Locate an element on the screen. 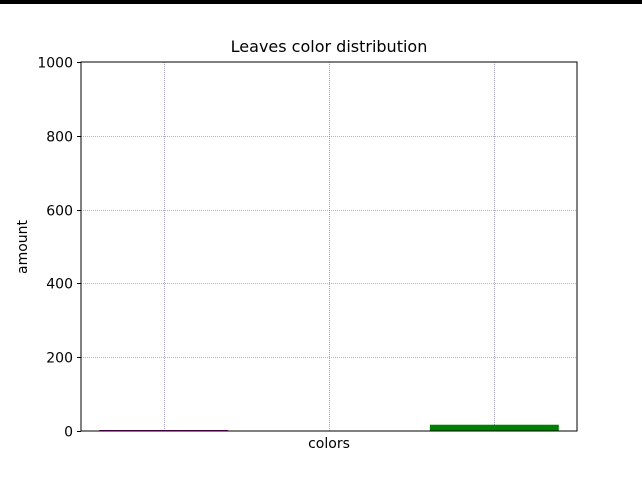 This screenshot has height=484, width=642. y-tick-label: 800 is located at coordinates (59, 138).